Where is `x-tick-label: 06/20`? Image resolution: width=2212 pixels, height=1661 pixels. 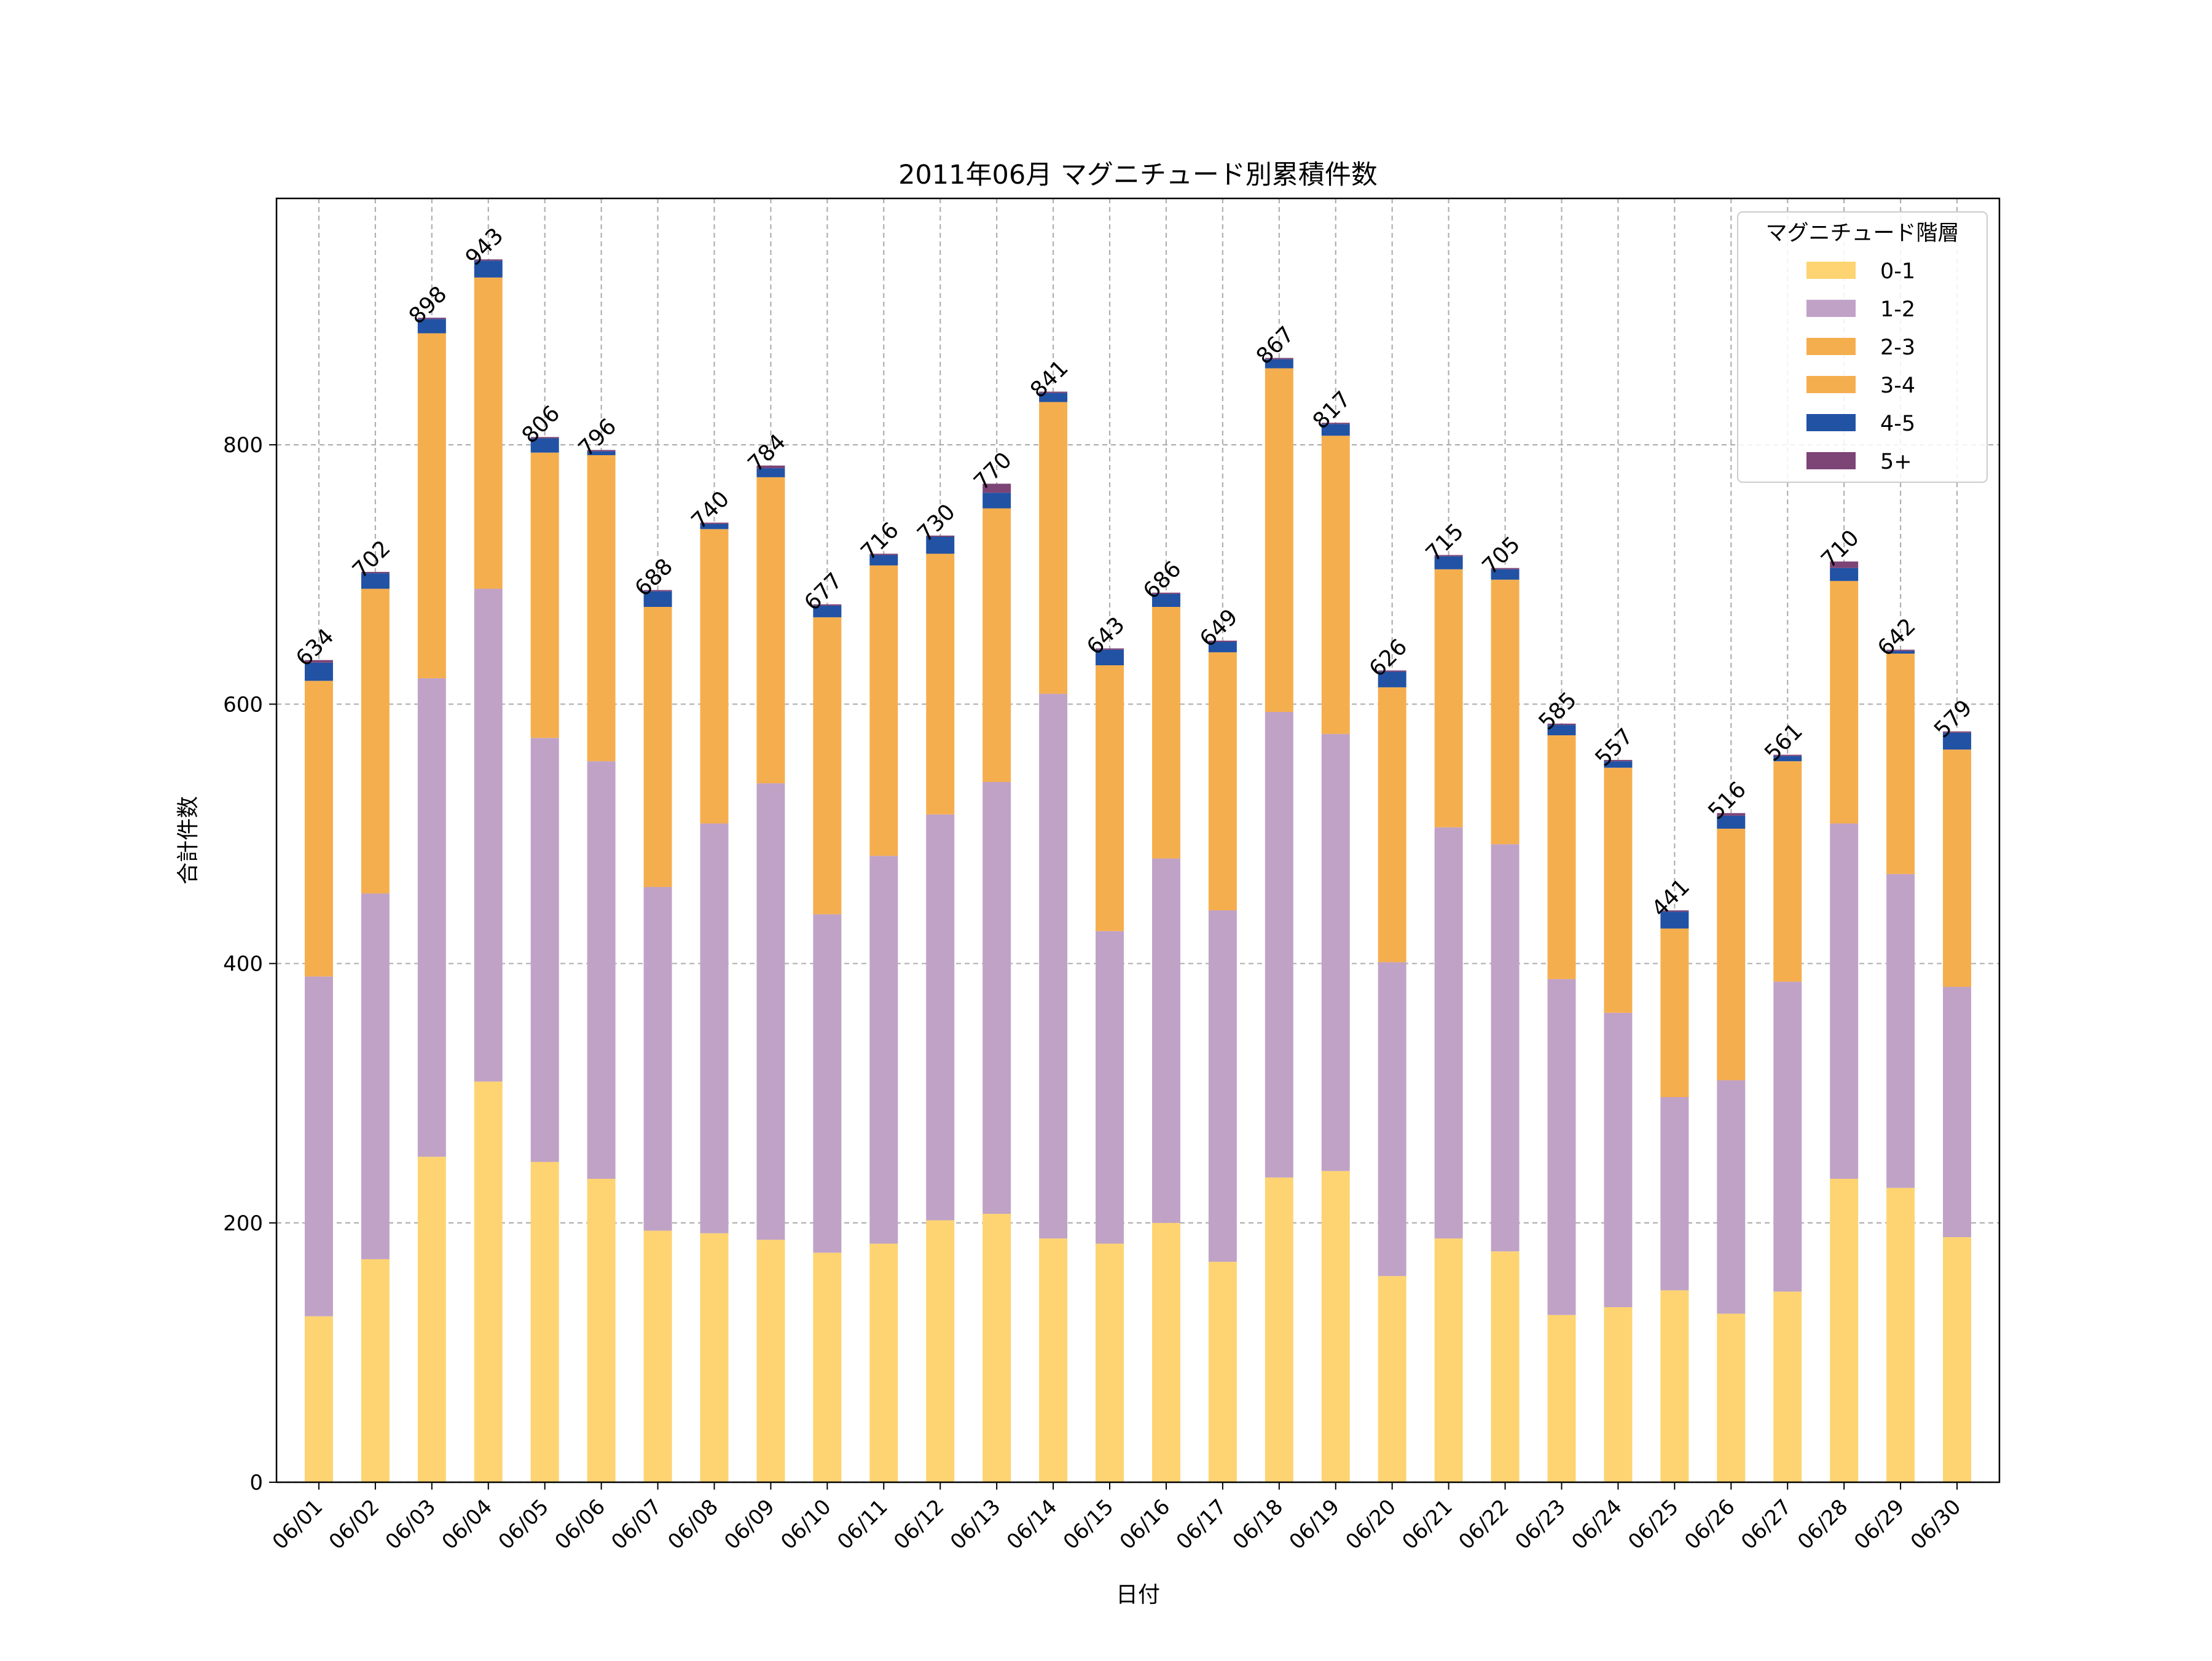 x-tick-label: 06/20 is located at coordinates (1371, 1525).